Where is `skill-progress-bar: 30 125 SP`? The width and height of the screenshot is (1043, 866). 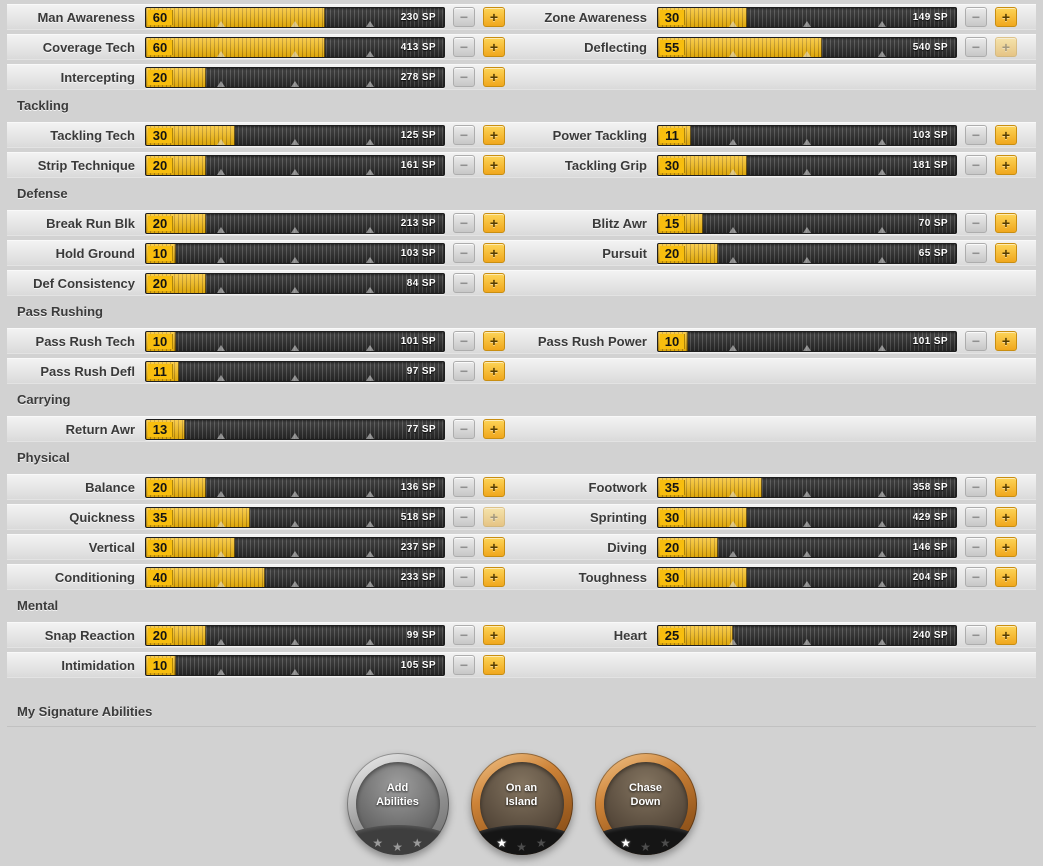 skill-progress-bar: 30 125 SP is located at coordinates (295, 135).